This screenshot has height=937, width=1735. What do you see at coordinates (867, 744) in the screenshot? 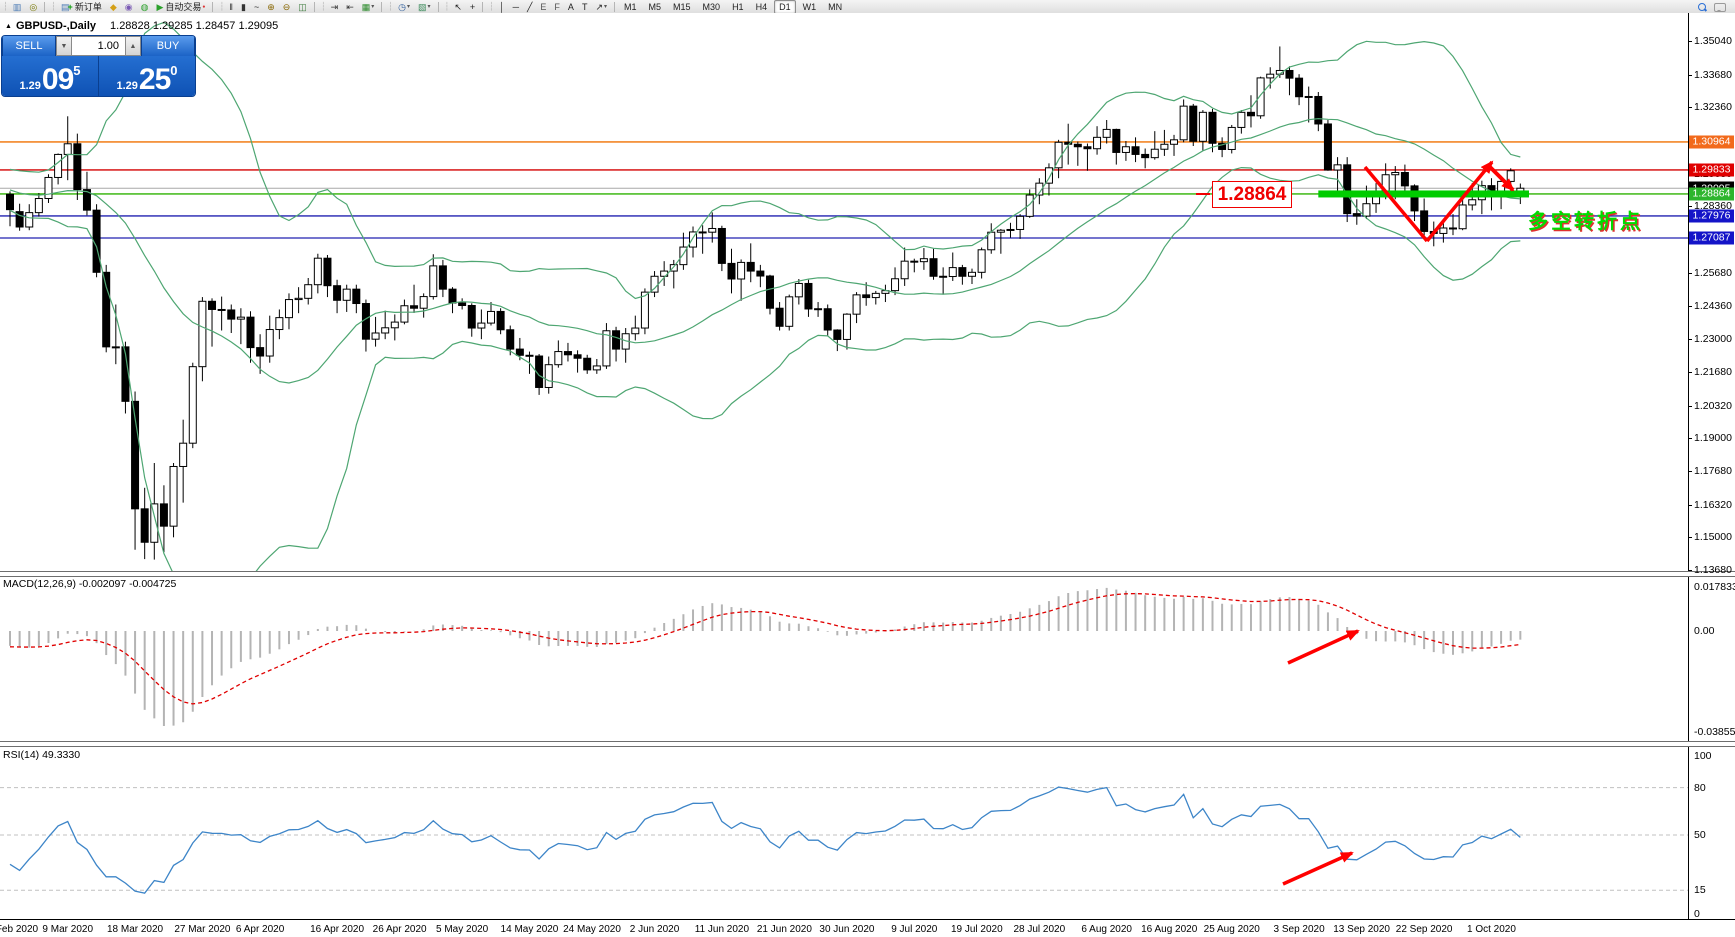
I see `rsi-panel-splitter` at bounding box center [867, 744].